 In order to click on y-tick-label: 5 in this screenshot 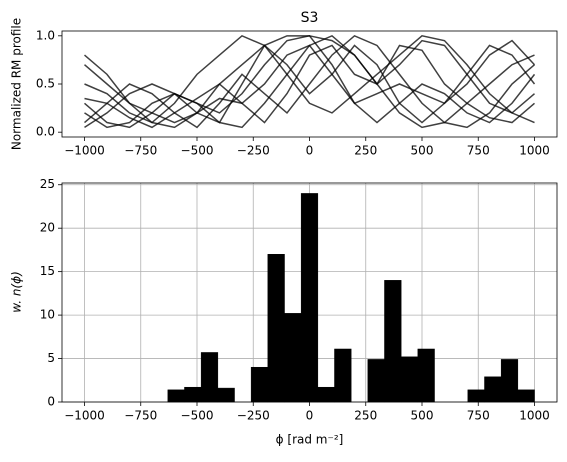, I will do `click(51, 358)`.